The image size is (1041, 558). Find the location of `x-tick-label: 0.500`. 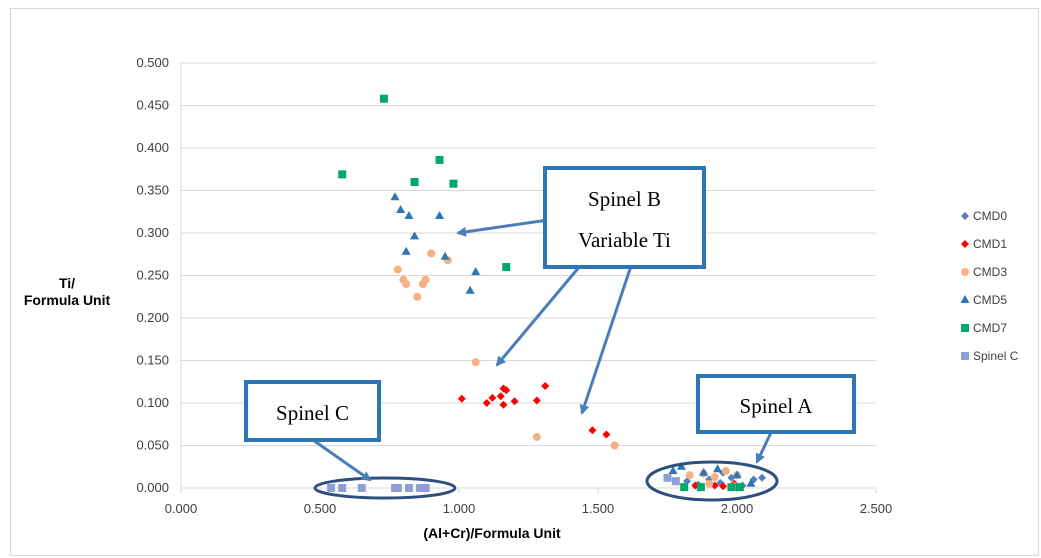

x-tick-label: 0.500 is located at coordinates (320, 508).